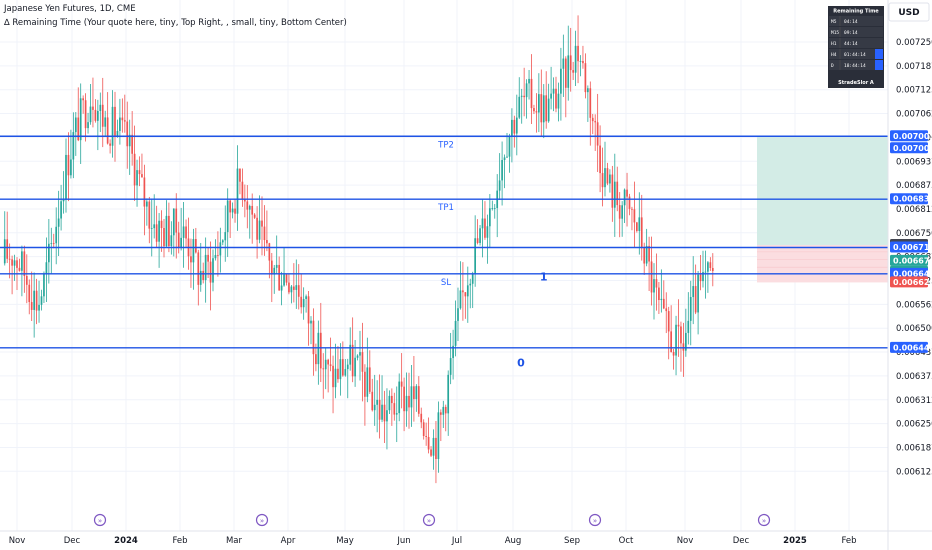  I want to click on remaining-time-row, so click(856, 32).